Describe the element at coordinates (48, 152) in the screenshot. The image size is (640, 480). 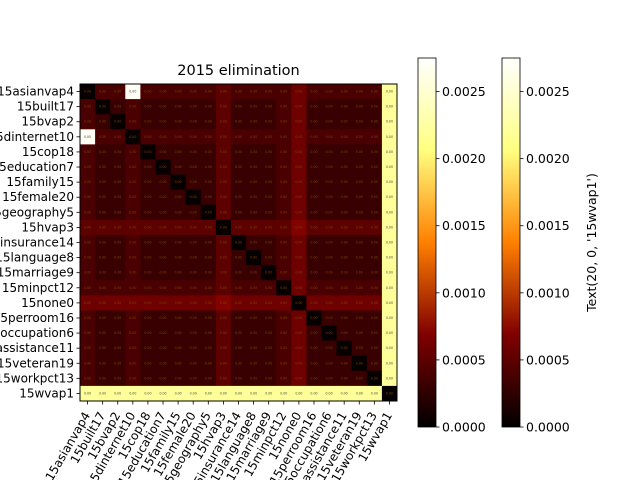
I see `y-tick-label: 15cop18` at that location.